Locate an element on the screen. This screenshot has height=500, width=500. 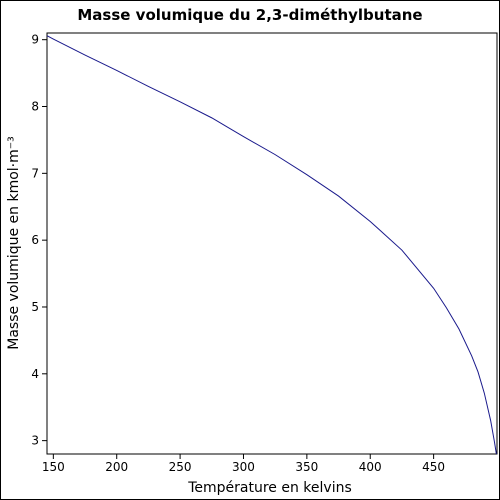
chart-title: Masse volumique du 2,3-diméthylbutane is located at coordinates (249, 15).